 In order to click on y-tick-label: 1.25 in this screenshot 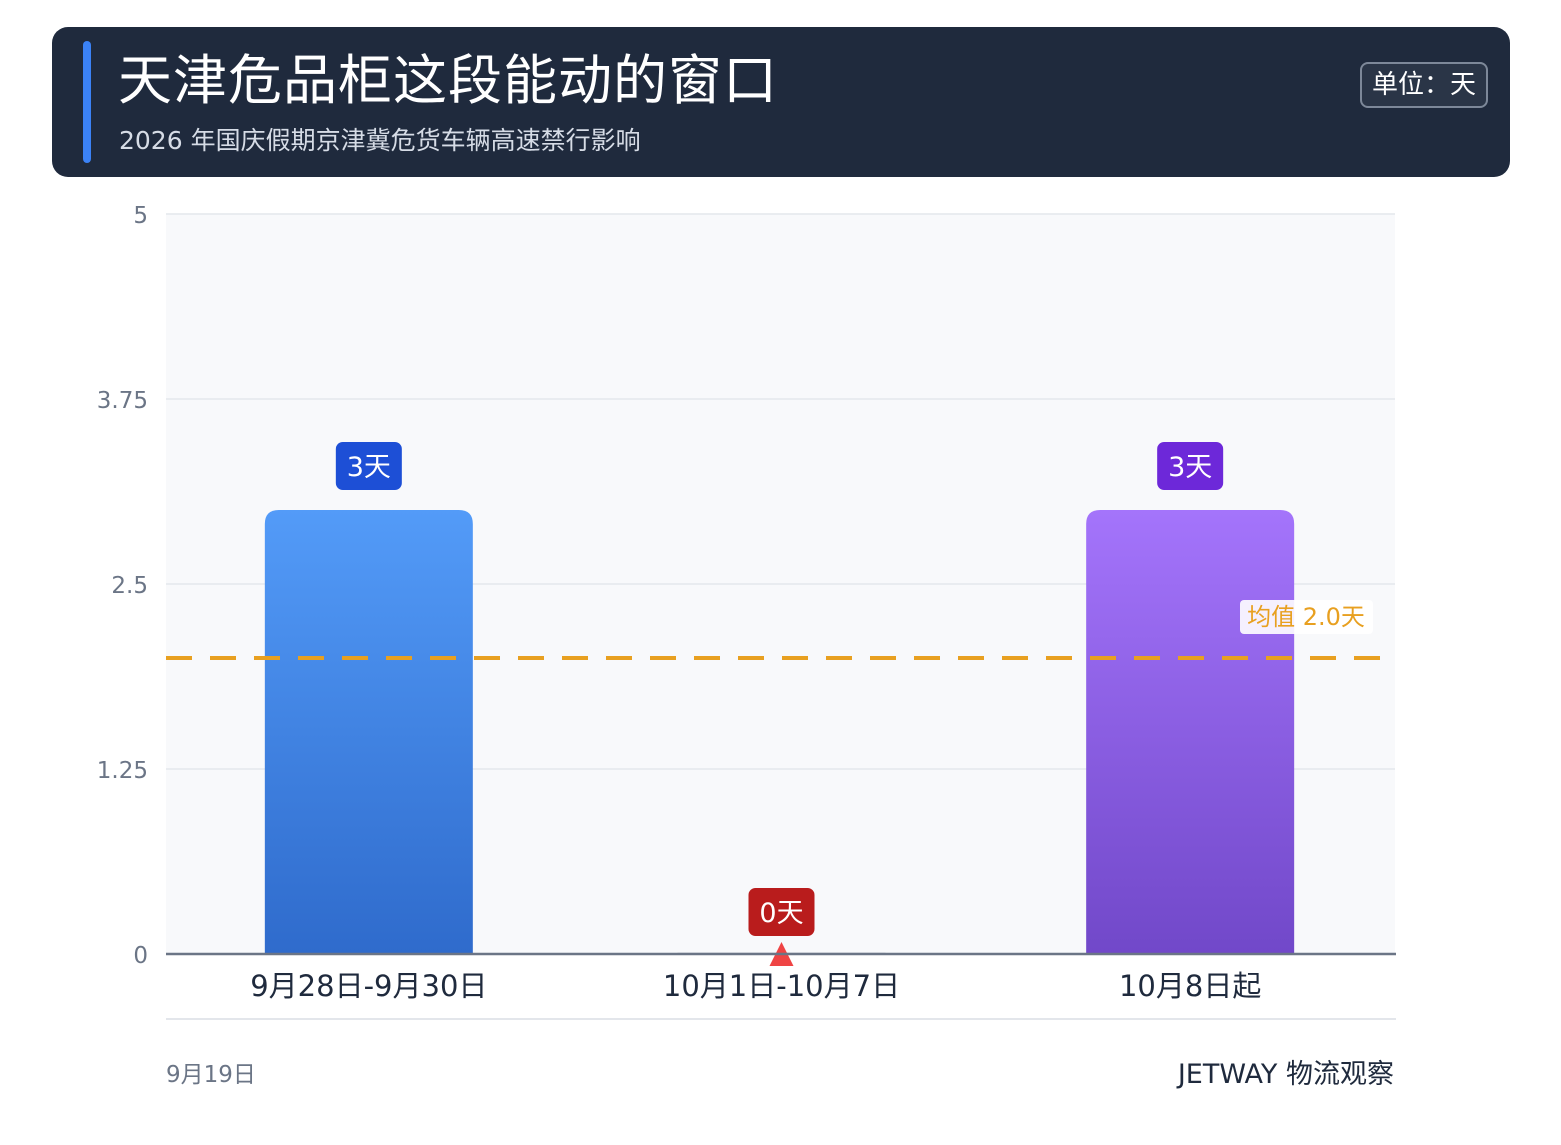, I will do `click(122, 771)`.